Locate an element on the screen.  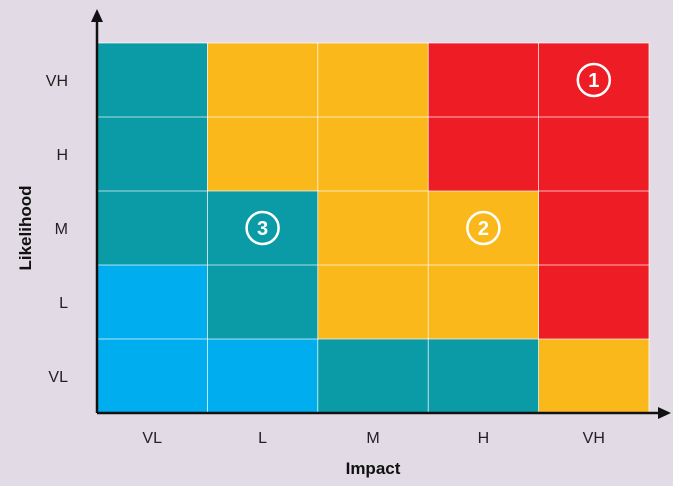
cell-vl-l is located at coordinates (152, 302).